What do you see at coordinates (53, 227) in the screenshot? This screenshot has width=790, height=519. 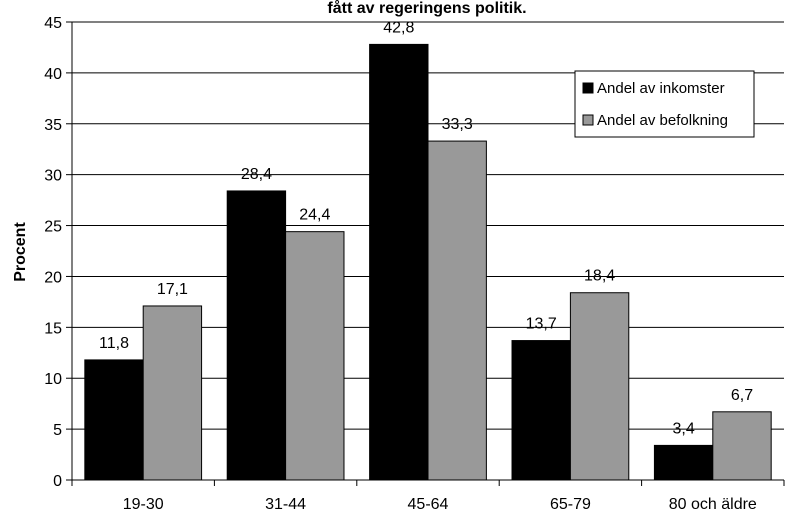 I see `y-tick-label: 25` at bounding box center [53, 227].